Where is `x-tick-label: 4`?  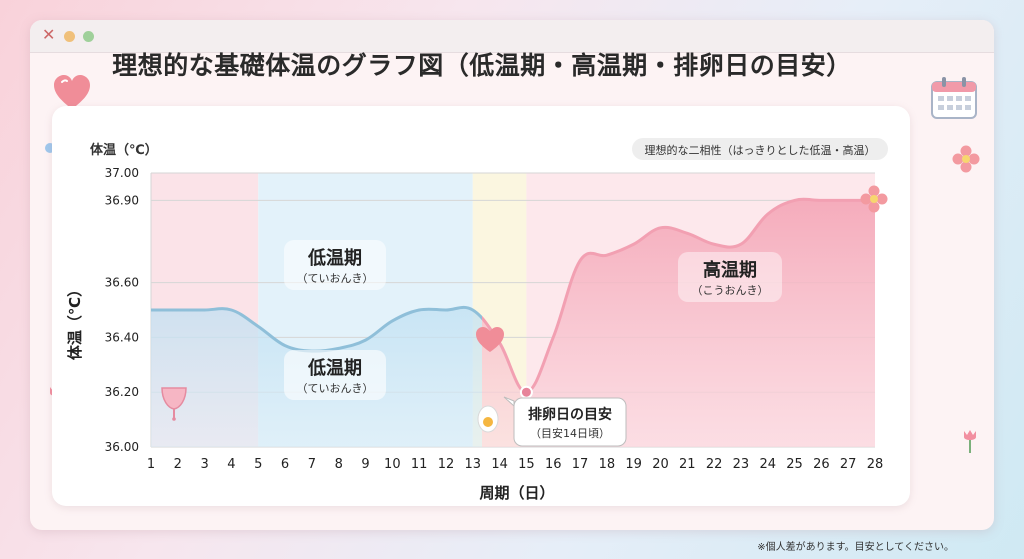 x-tick-label: 4 is located at coordinates (231, 464).